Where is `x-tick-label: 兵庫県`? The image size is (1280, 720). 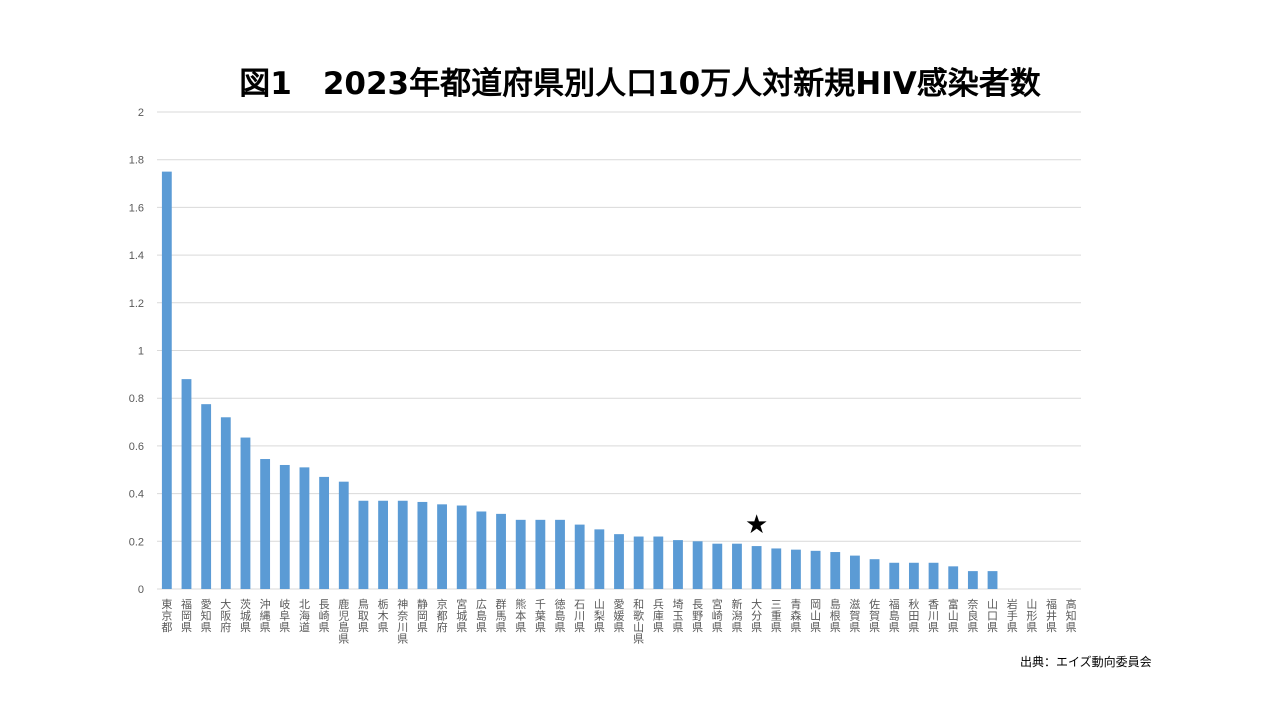 x-tick-label: 兵庫県 is located at coordinates (658, 616).